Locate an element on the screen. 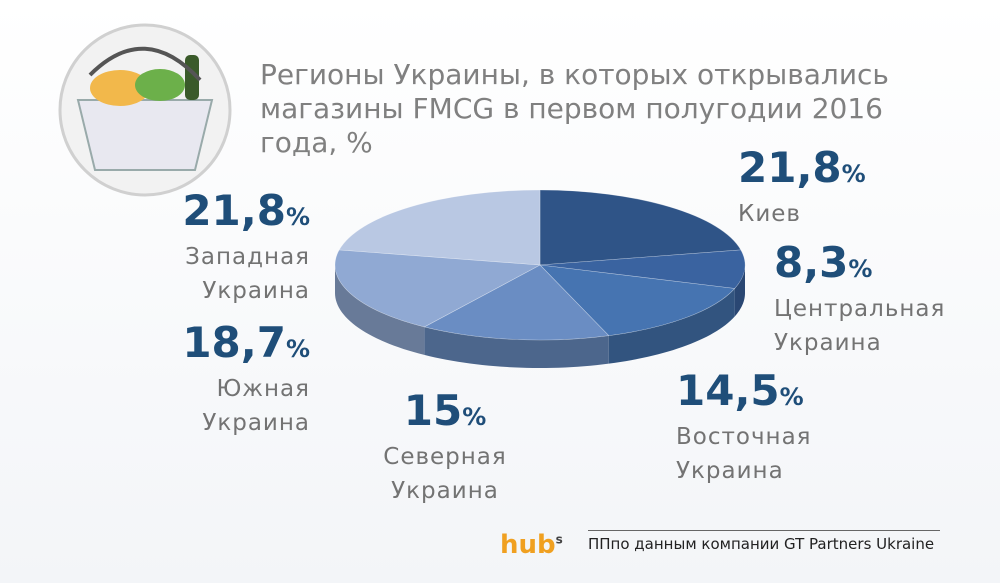 Image resolution: width=1000 pixels, height=583 pixels. value-number: 14,5 is located at coordinates (728, 390).